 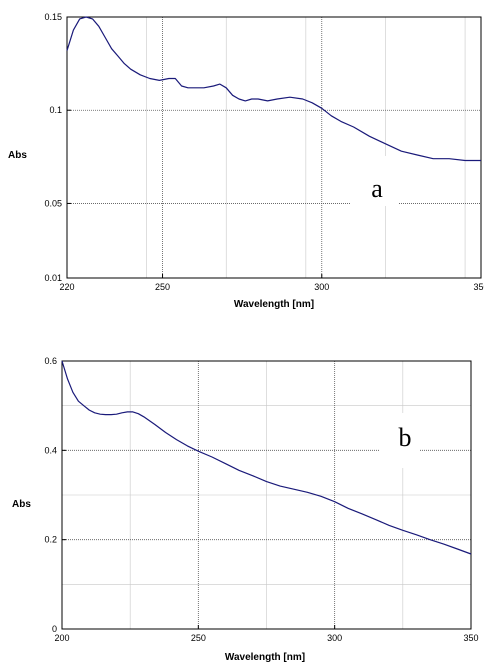 I want to click on x-tick-label: 200, so click(x=61, y=638).